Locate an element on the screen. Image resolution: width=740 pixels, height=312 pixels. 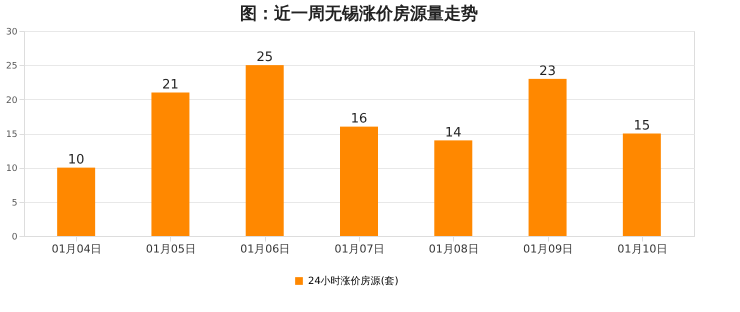
data-label: 14 is located at coordinates (453, 132).